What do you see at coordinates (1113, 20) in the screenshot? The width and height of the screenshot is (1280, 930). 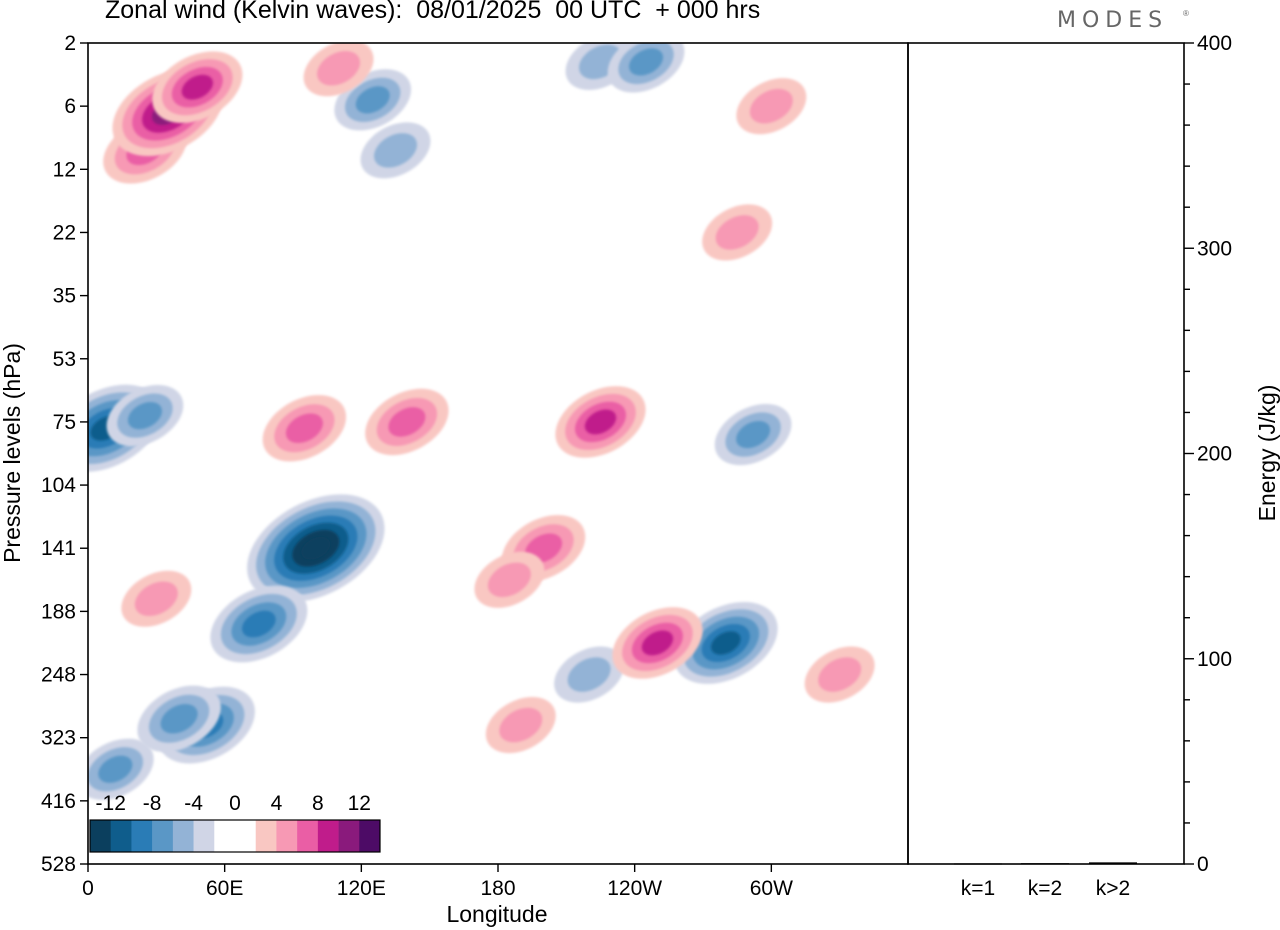 I see `modes-logo: MODES` at bounding box center [1113, 20].